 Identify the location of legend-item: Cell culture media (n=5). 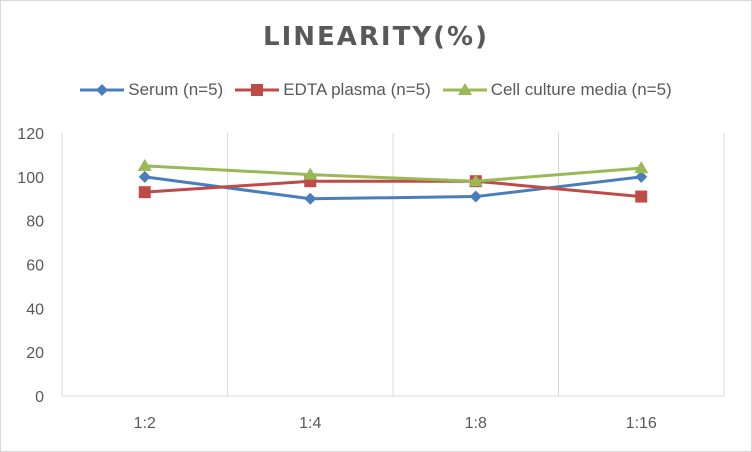
(557, 90).